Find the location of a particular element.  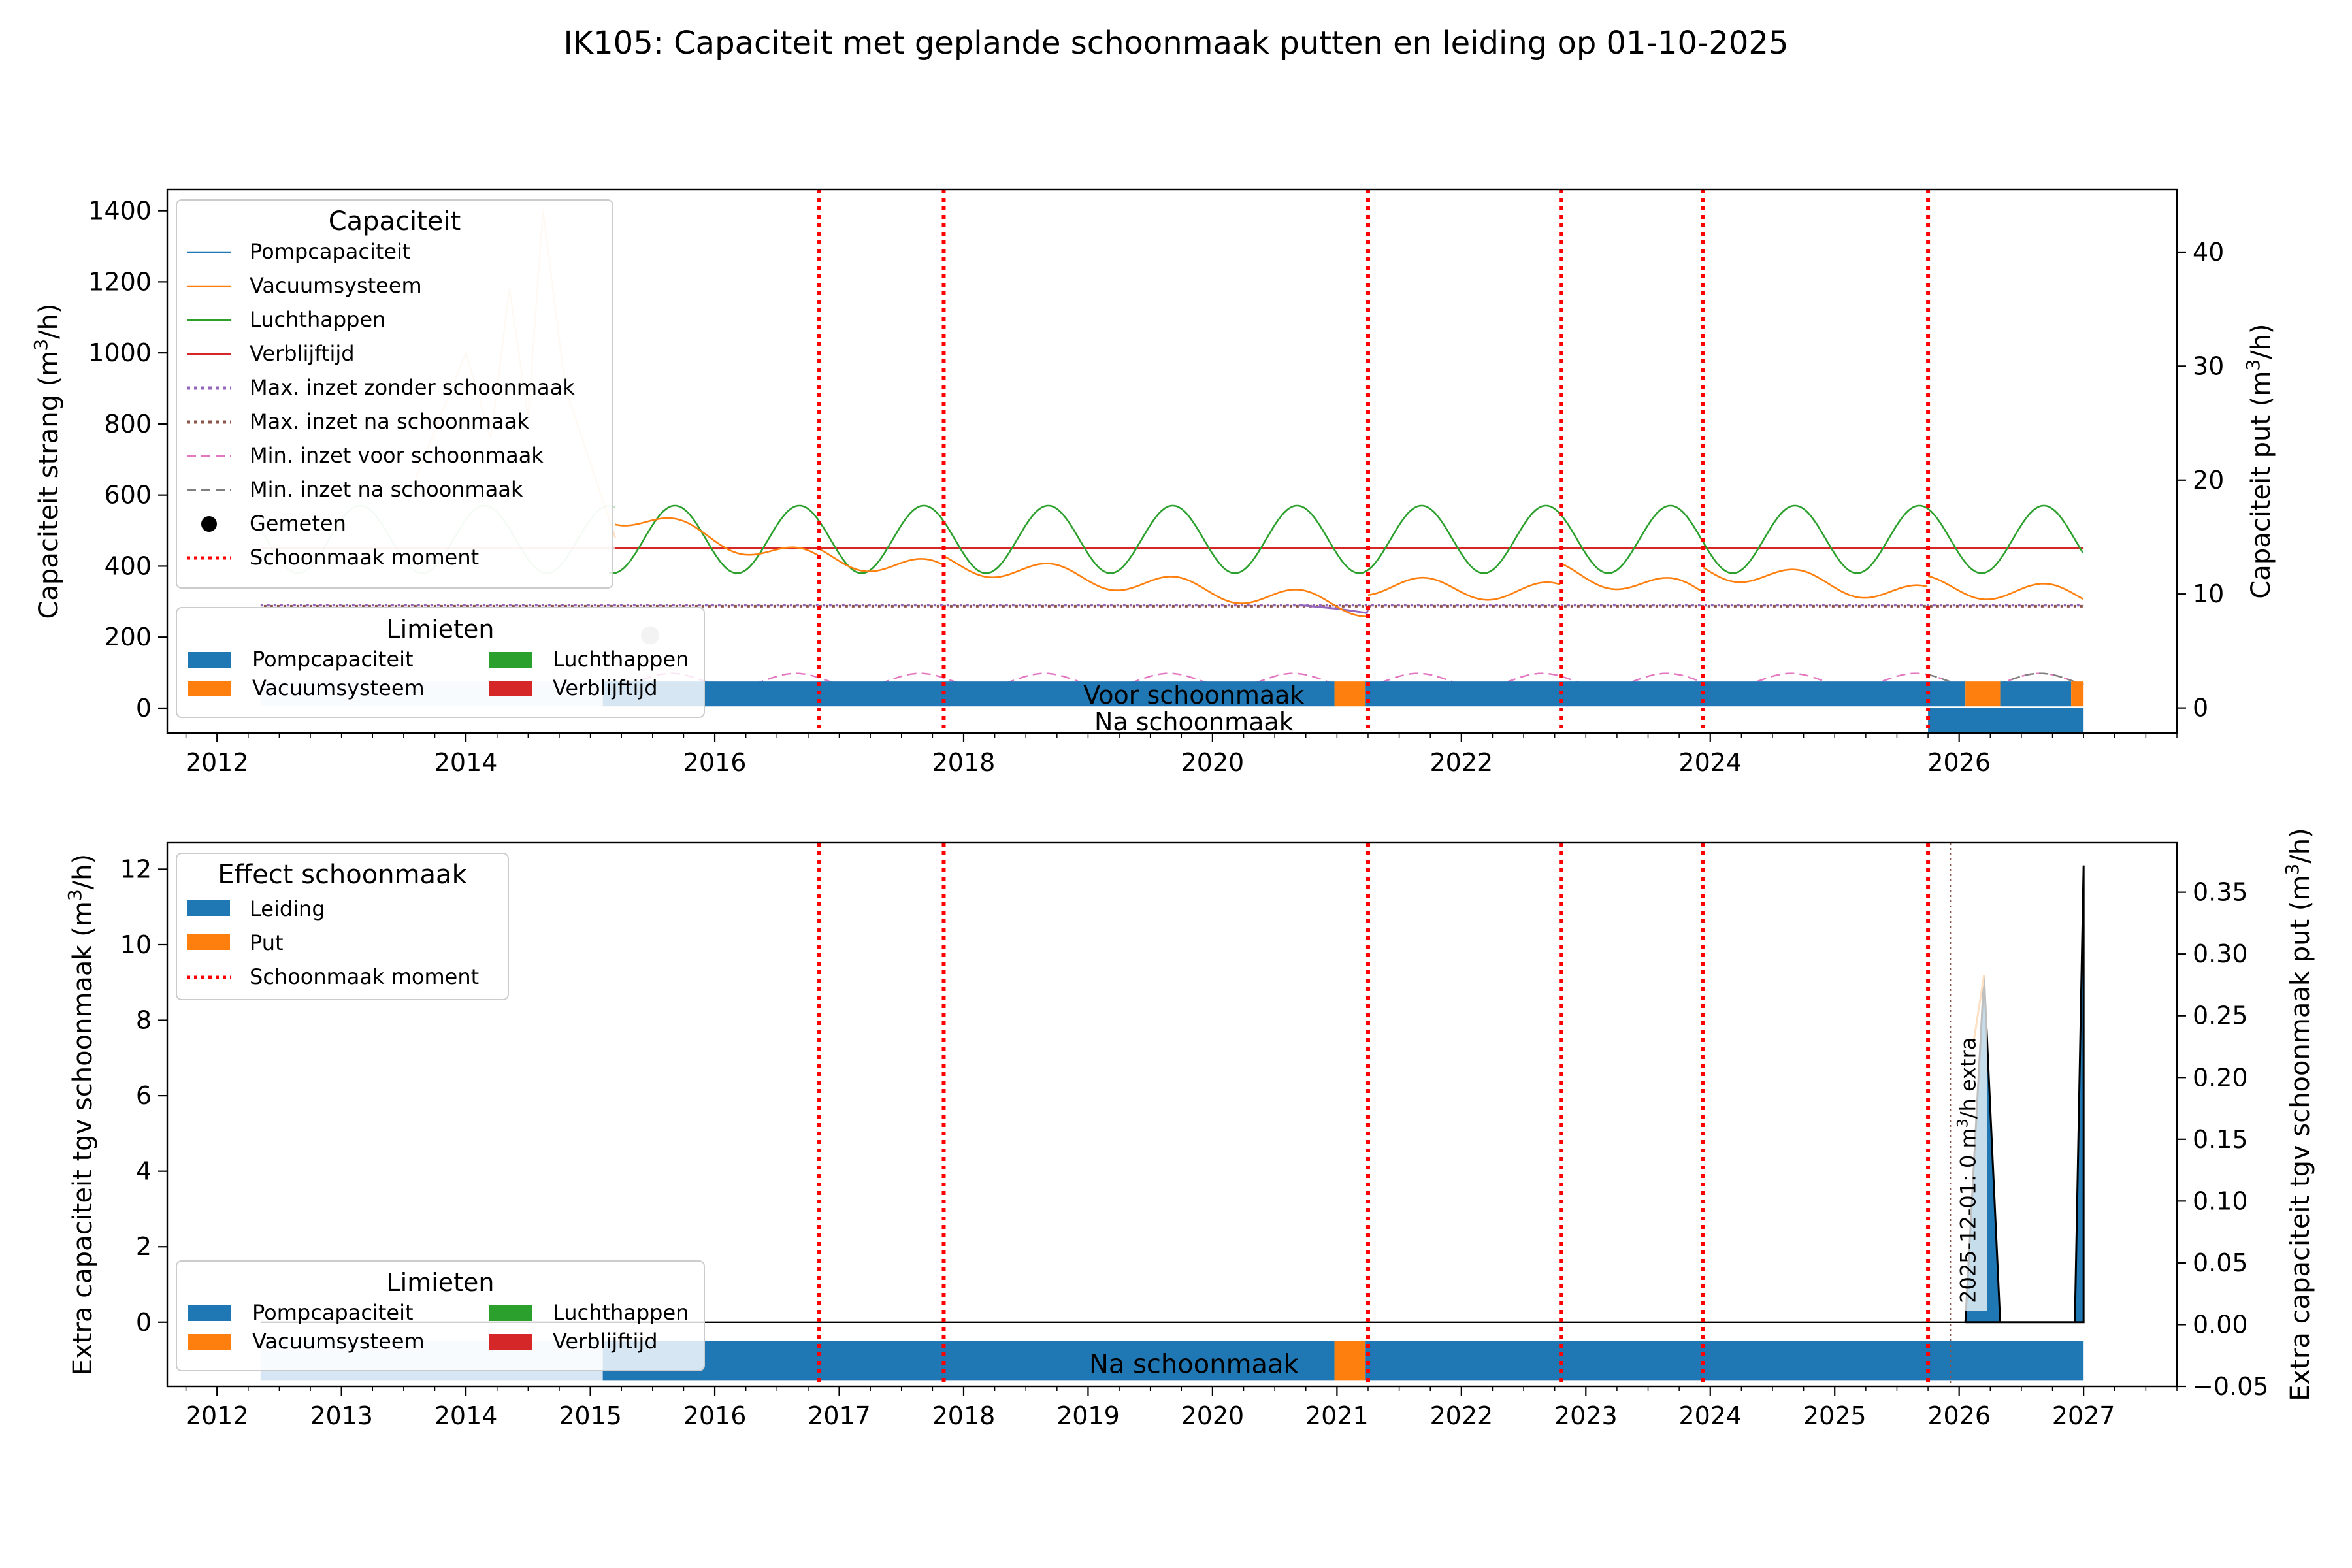

y-tick-label: 8 is located at coordinates (144, 1020).